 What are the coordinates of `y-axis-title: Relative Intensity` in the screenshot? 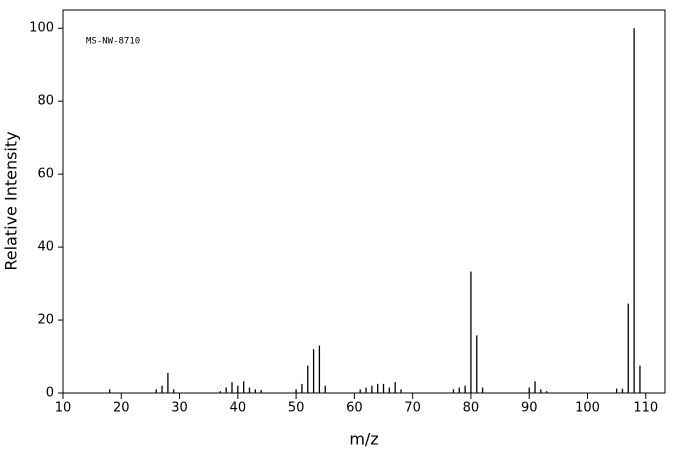 It's located at (11, 200).